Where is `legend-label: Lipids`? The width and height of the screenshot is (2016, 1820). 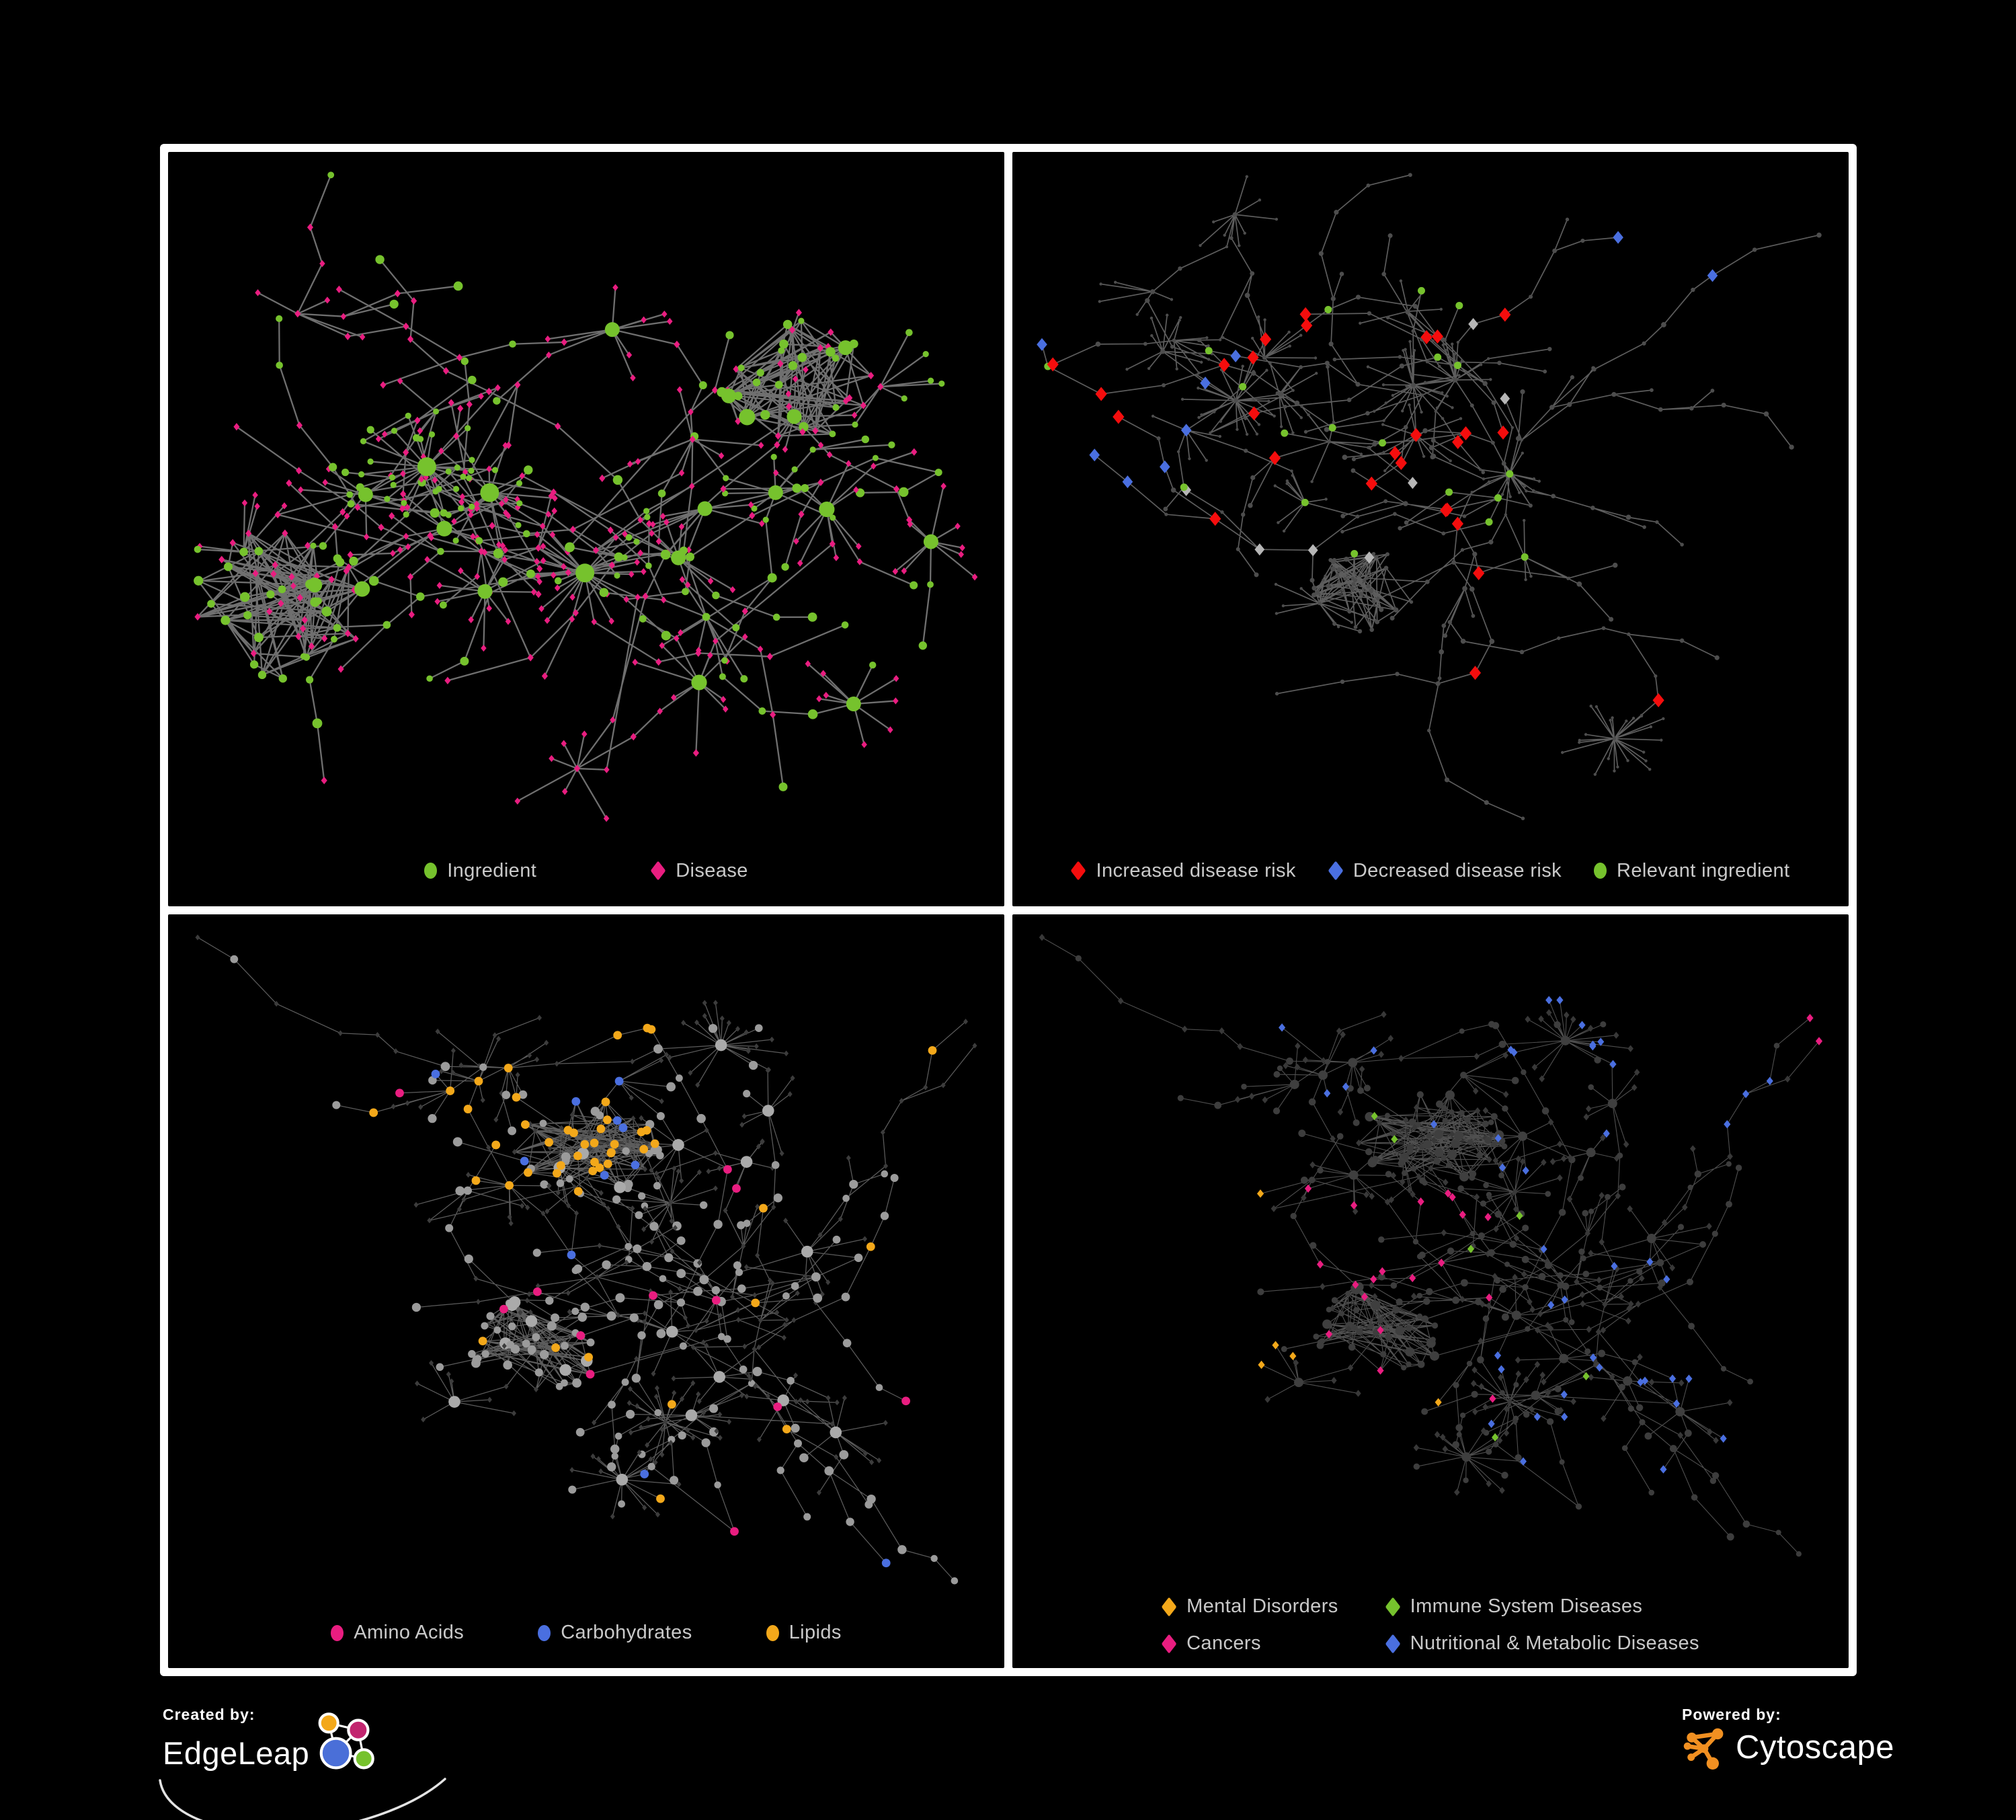 legend-label: Lipids is located at coordinates (815, 1632).